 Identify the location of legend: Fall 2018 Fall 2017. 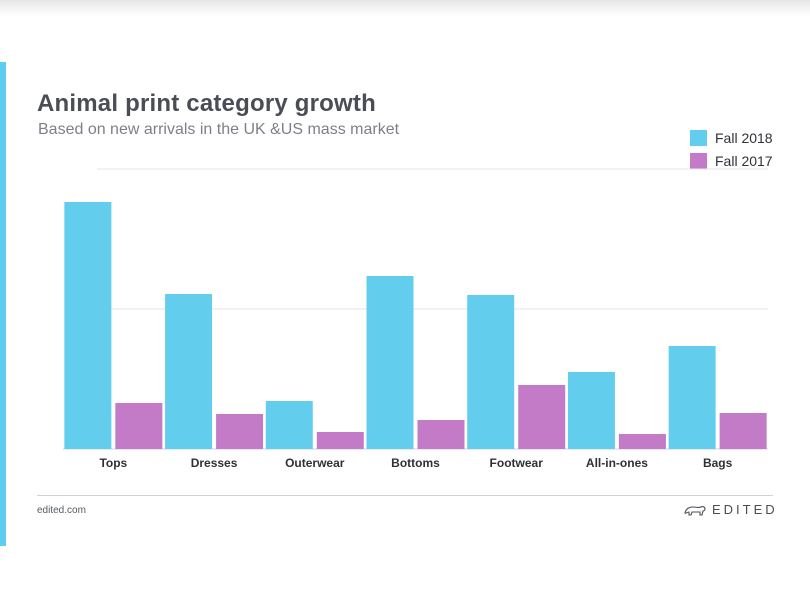
(731, 150).